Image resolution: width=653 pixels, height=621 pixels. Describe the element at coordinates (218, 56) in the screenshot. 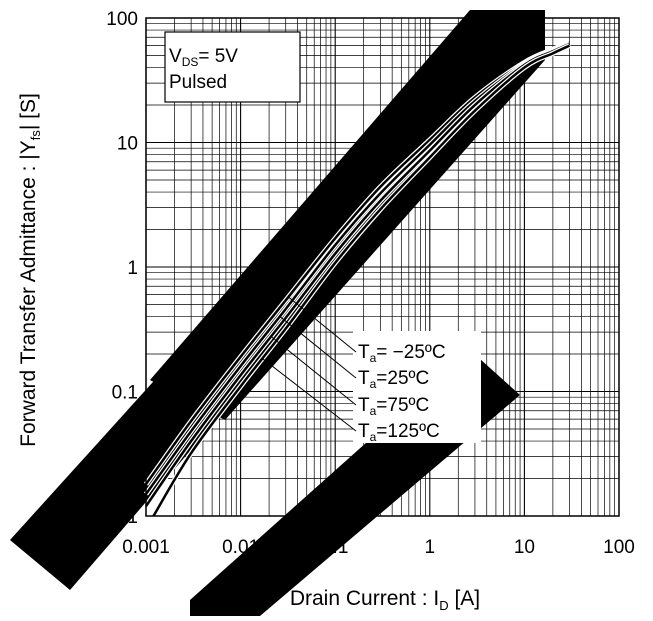

I see `conditions-vds-value: = 5V` at that location.